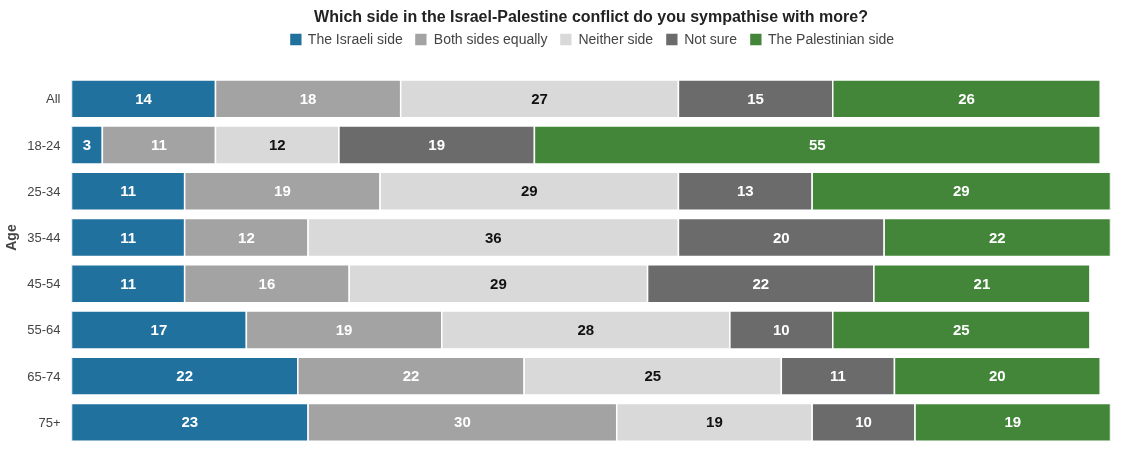 Image resolution: width=1123 pixels, height=456 pixels. What do you see at coordinates (44, 284) in the screenshot?
I see `y-tick-label: 45-54` at bounding box center [44, 284].